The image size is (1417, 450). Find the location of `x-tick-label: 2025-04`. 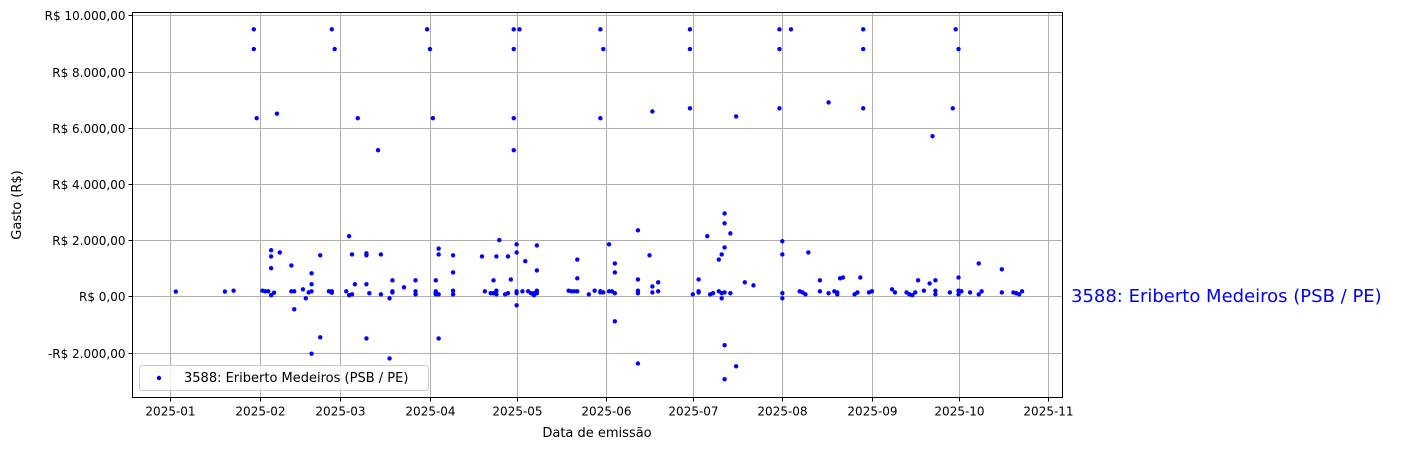

x-tick-label: 2025-04 is located at coordinates (430, 412).